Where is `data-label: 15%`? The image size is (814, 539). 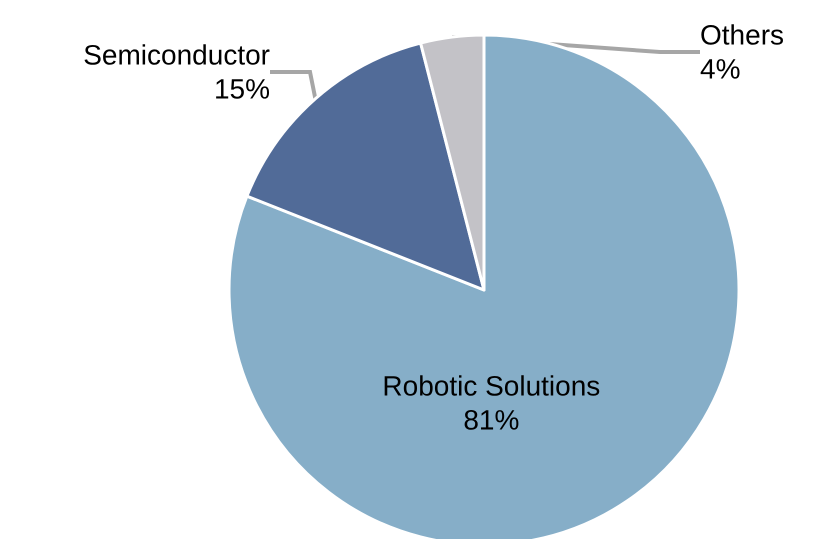 data-label: 15% is located at coordinates (242, 89).